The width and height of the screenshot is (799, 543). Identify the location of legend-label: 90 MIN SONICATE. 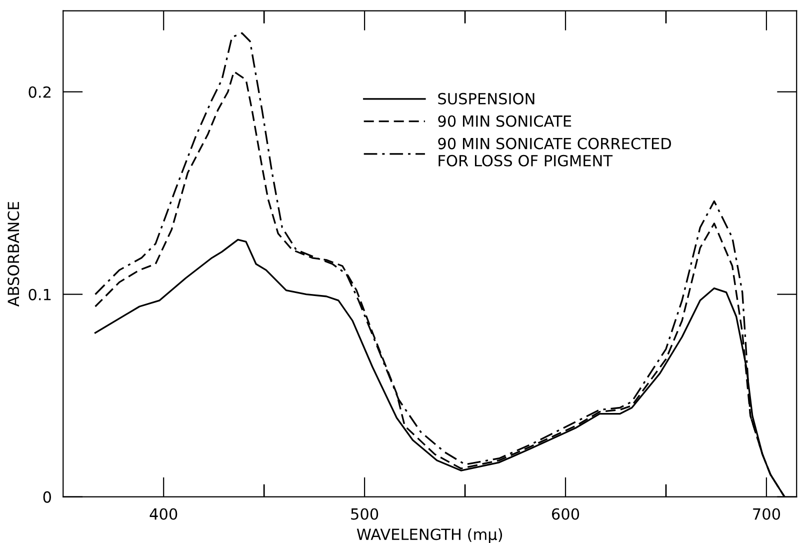
(505, 121).